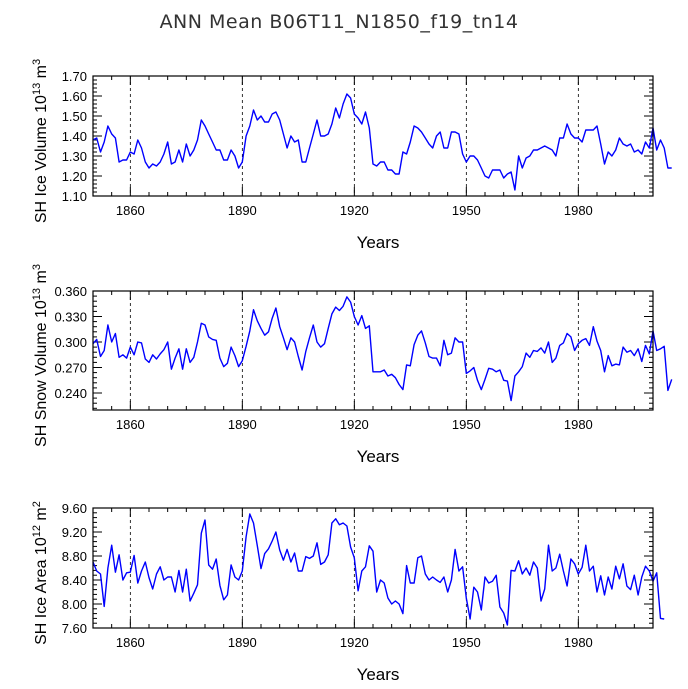 The height and width of the screenshot is (689, 688). What do you see at coordinates (41, 591) in the screenshot?
I see `y-axis-label-part: SH Ice Area 10` at bounding box center [41, 591].